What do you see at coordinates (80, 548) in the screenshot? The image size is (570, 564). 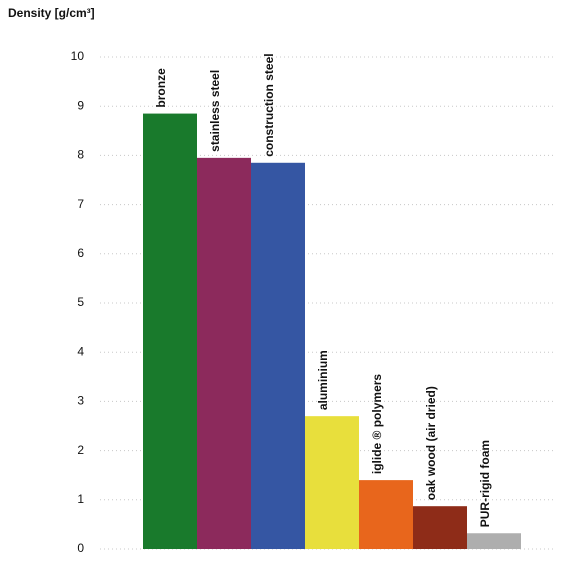 I see `y-tick-label: 0` at bounding box center [80, 548].